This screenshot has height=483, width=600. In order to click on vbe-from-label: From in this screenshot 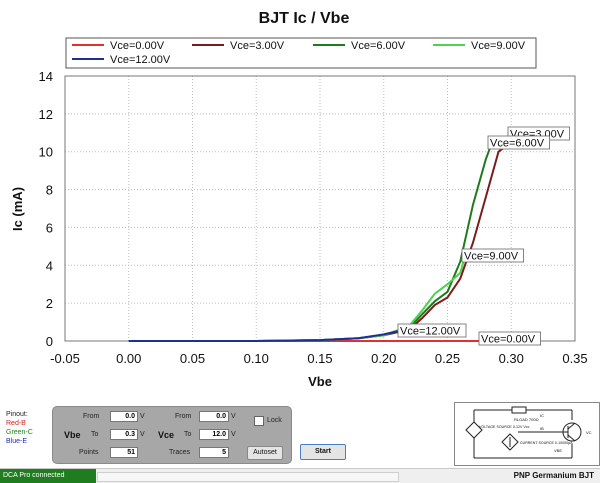, I will do `click(91, 416)`.